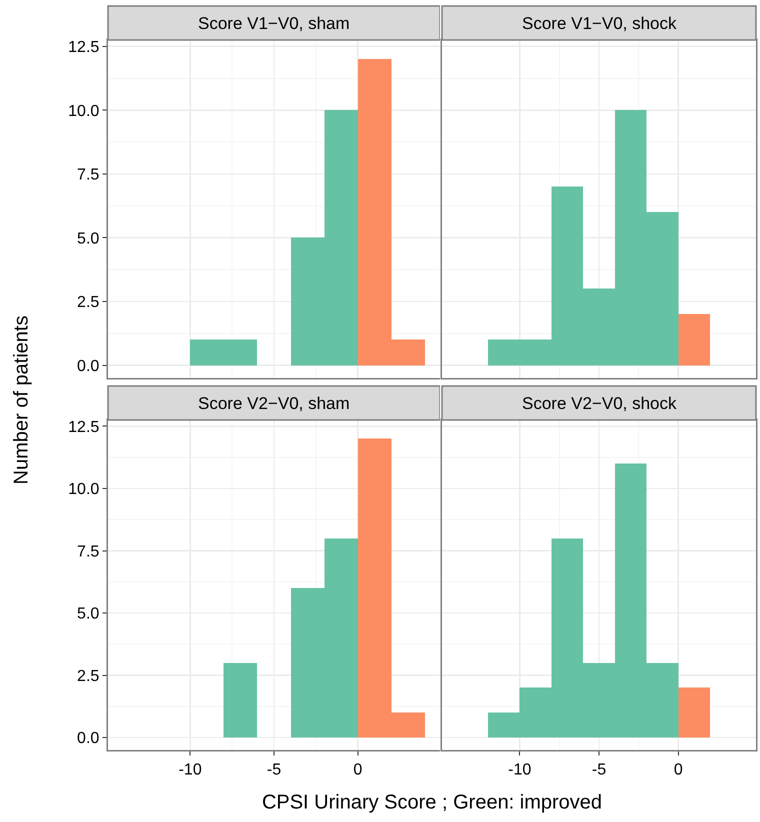 This screenshot has height=822, width=760. Describe the element at coordinates (432, 803) in the screenshot. I see `x-axis-title: CPSI Urinary Score ; Green: improved` at that location.